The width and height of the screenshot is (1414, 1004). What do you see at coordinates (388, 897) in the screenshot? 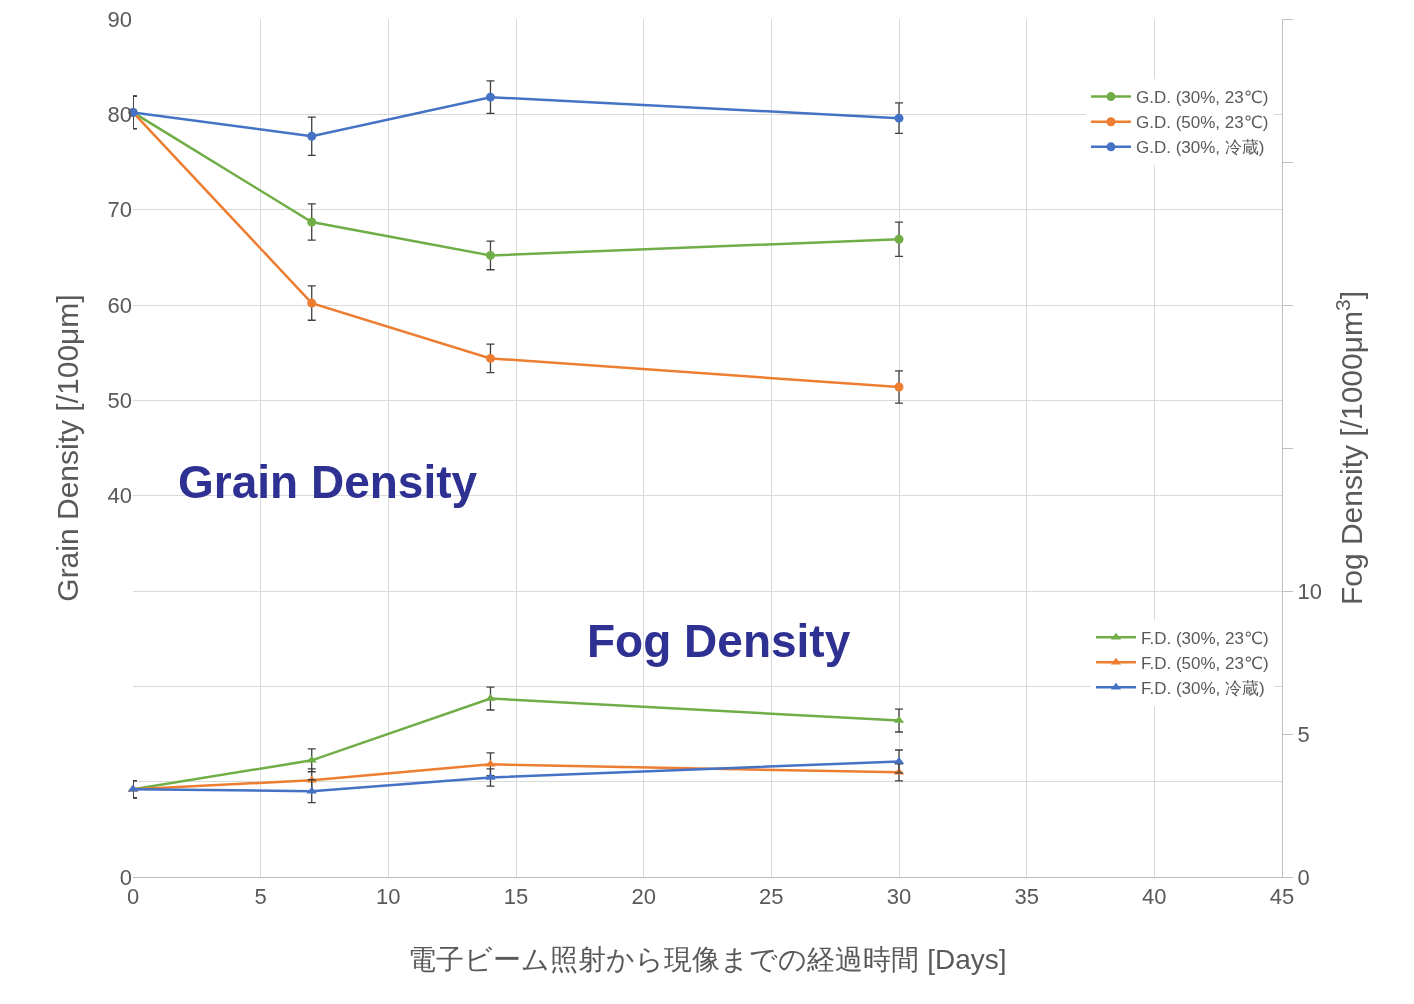
I see `x-tick-label: 10` at bounding box center [388, 897].